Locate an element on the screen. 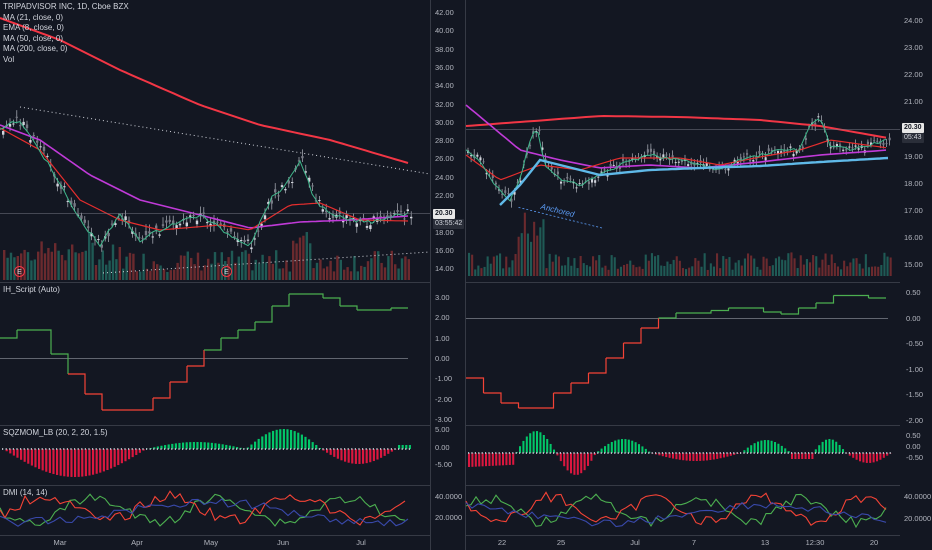 The image size is (932, 550). squeeze-pane-label: SQZMOM_LB (20, 2, 20, 1.5) is located at coordinates (55, 432).